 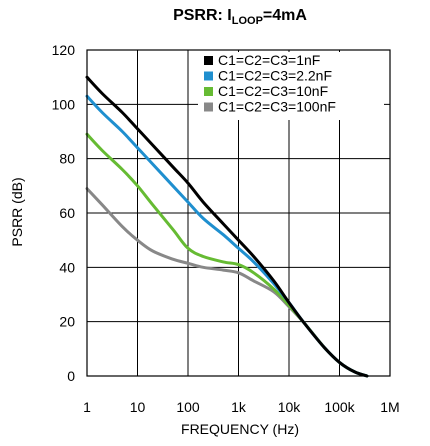 What do you see at coordinates (87, 407) in the screenshot?
I see `x-tick-label: 1` at bounding box center [87, 407].